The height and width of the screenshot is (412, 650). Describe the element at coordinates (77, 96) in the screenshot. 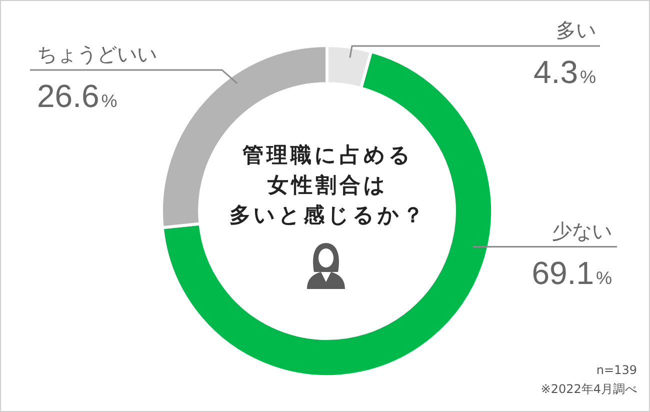

I see `data-label: 26.6%` at that location.